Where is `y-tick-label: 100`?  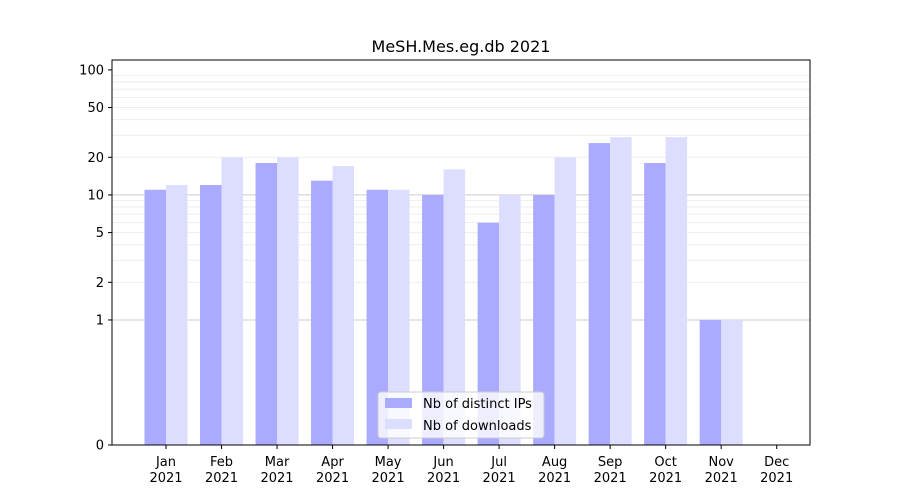
y-tick-label: 100 is located at coordinates (91, 70).